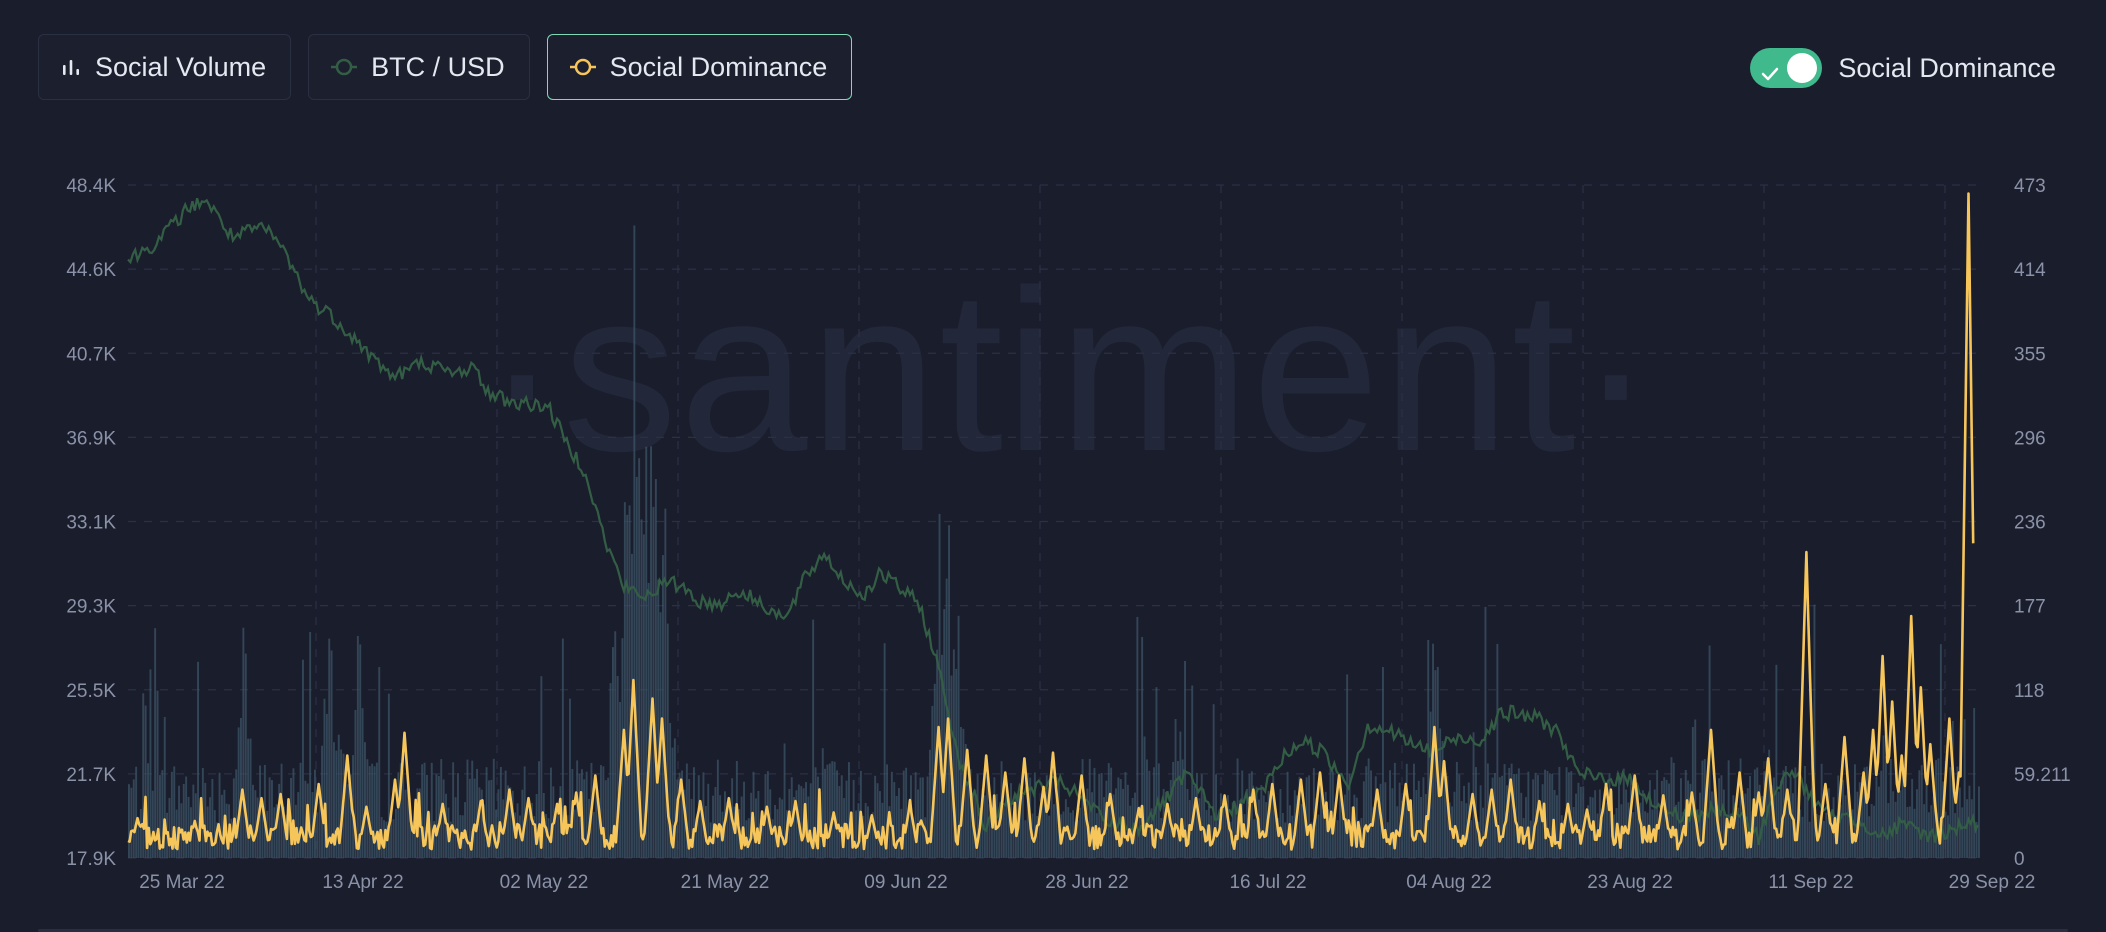 The width and height of the screenshot is (2106, 932). What do you see at coordinates (182, 882) in the screenshot?
I see `x-tick-label: 25 Mar 22` at bounding box center [182, 882].